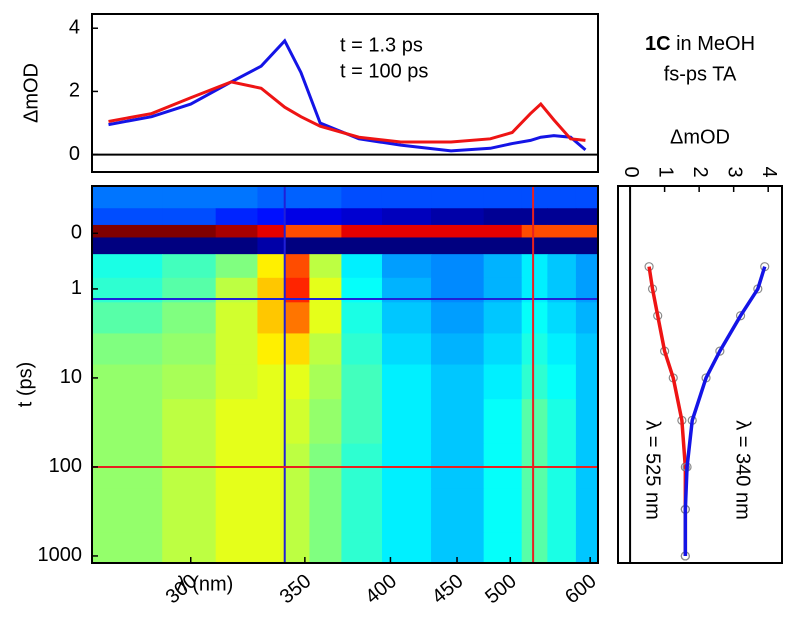 The image size is (792, 617). What do you see at coordinates (700, 74) in the screenshot?
I see `panel-subtitle: fs-ps TA` at bounding box center [700, 74].